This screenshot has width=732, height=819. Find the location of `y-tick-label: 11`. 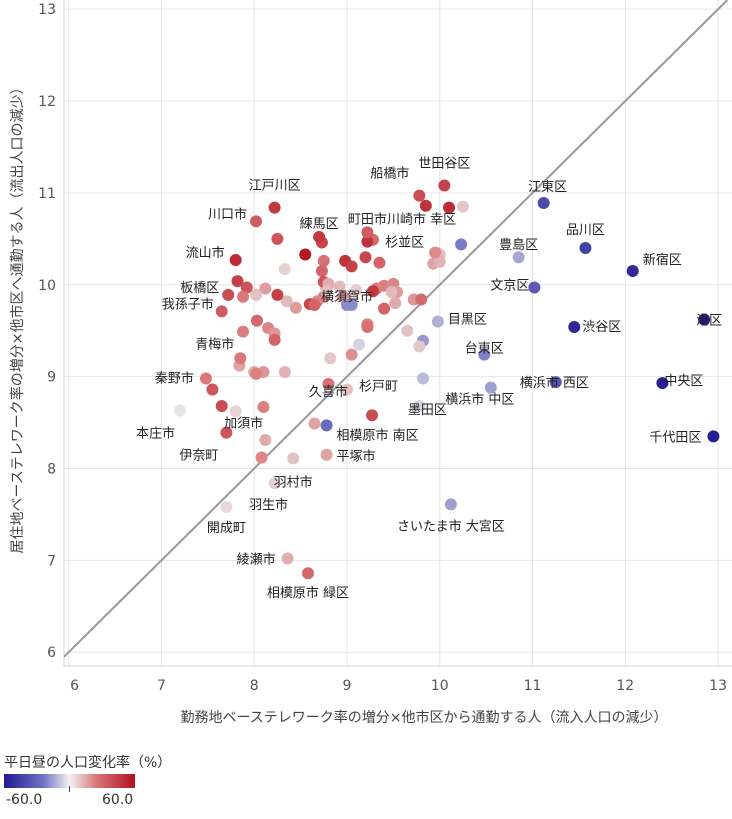

y-tick-label: 11 is located at coordinates (47, 194).